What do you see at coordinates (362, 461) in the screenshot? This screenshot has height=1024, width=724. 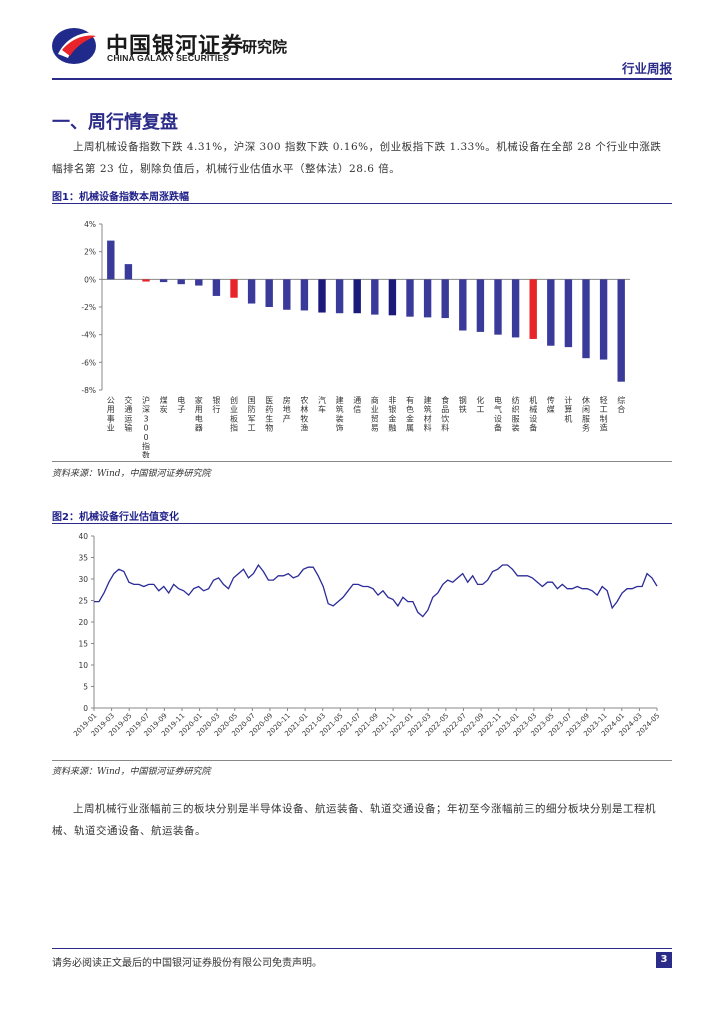 I see `figure1-bottom-line` at bounding box center [362, 461].